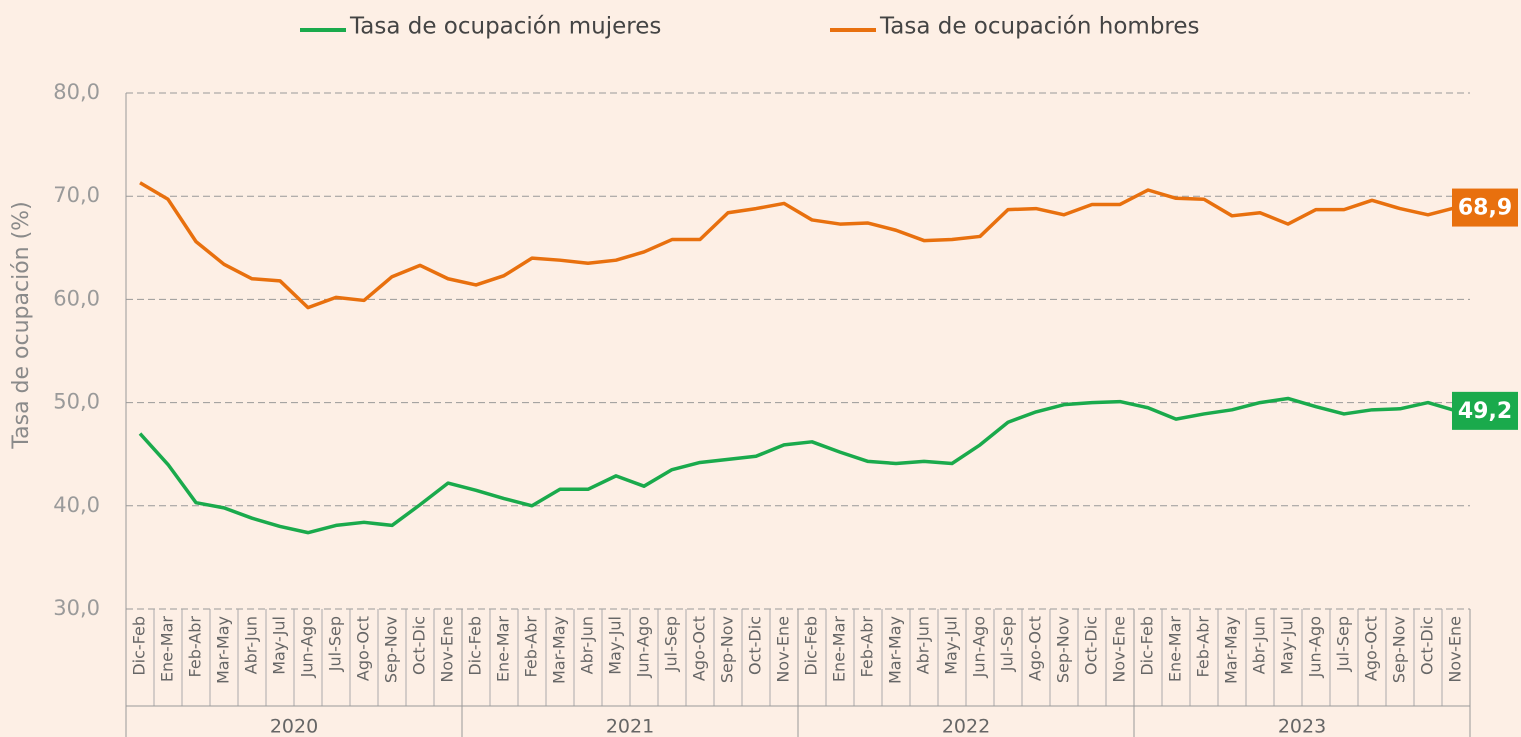  I want to click on year-label: 2021, so click(630, 726).